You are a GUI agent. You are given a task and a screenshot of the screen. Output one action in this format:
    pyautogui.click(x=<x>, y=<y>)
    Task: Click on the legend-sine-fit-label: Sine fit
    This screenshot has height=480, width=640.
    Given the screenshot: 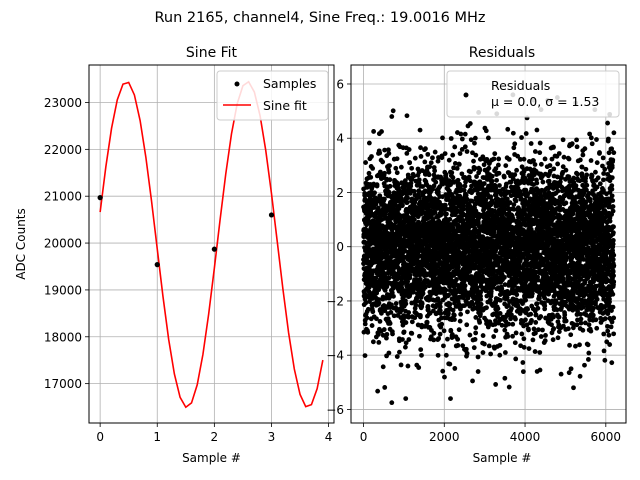 What is the action you would take?
    pyautogui.click(x=285, y=105)
    